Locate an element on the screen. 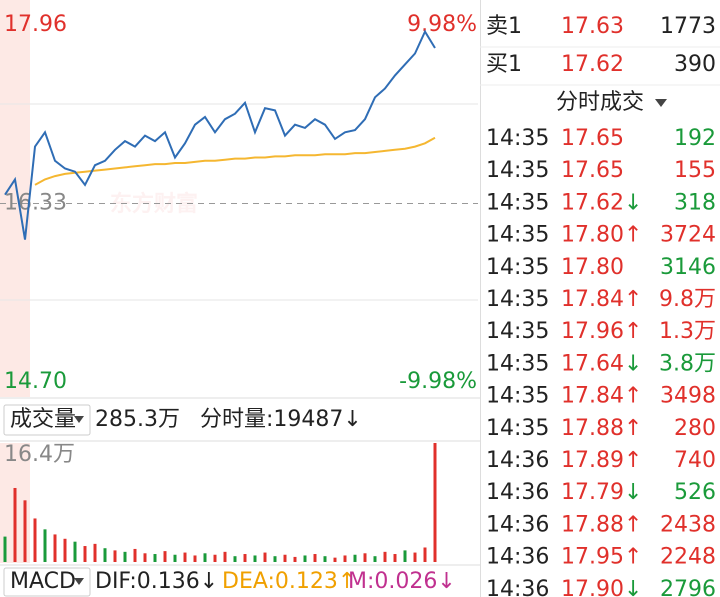  tick-price-value: 17.95 is located at coordinates (592, 557).